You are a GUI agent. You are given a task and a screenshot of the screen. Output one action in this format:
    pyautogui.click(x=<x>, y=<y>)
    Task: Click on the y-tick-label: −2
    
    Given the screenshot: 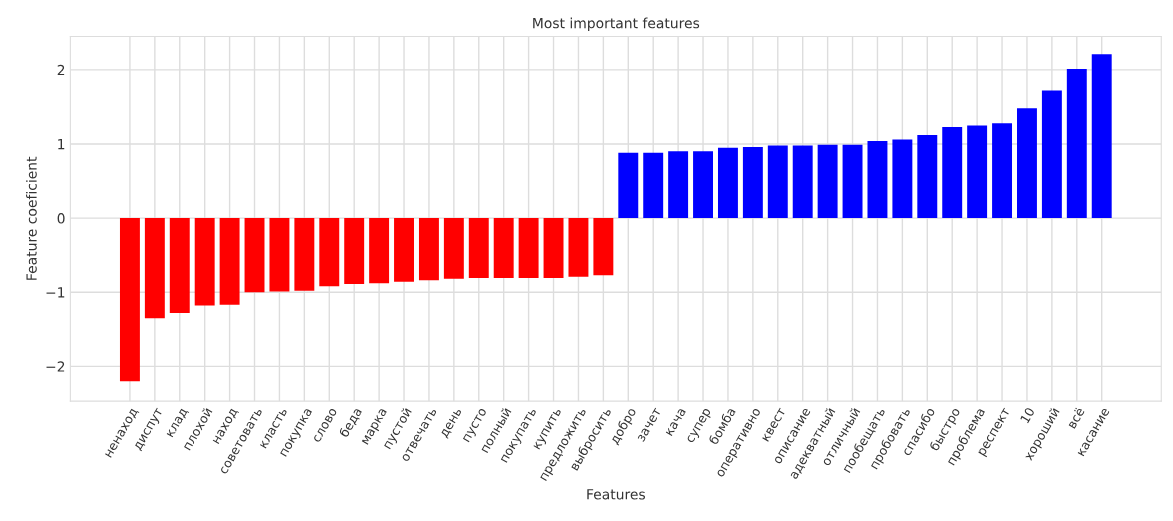 What is the action you would take?
    pyautogui.click(x=55, y=366)
    